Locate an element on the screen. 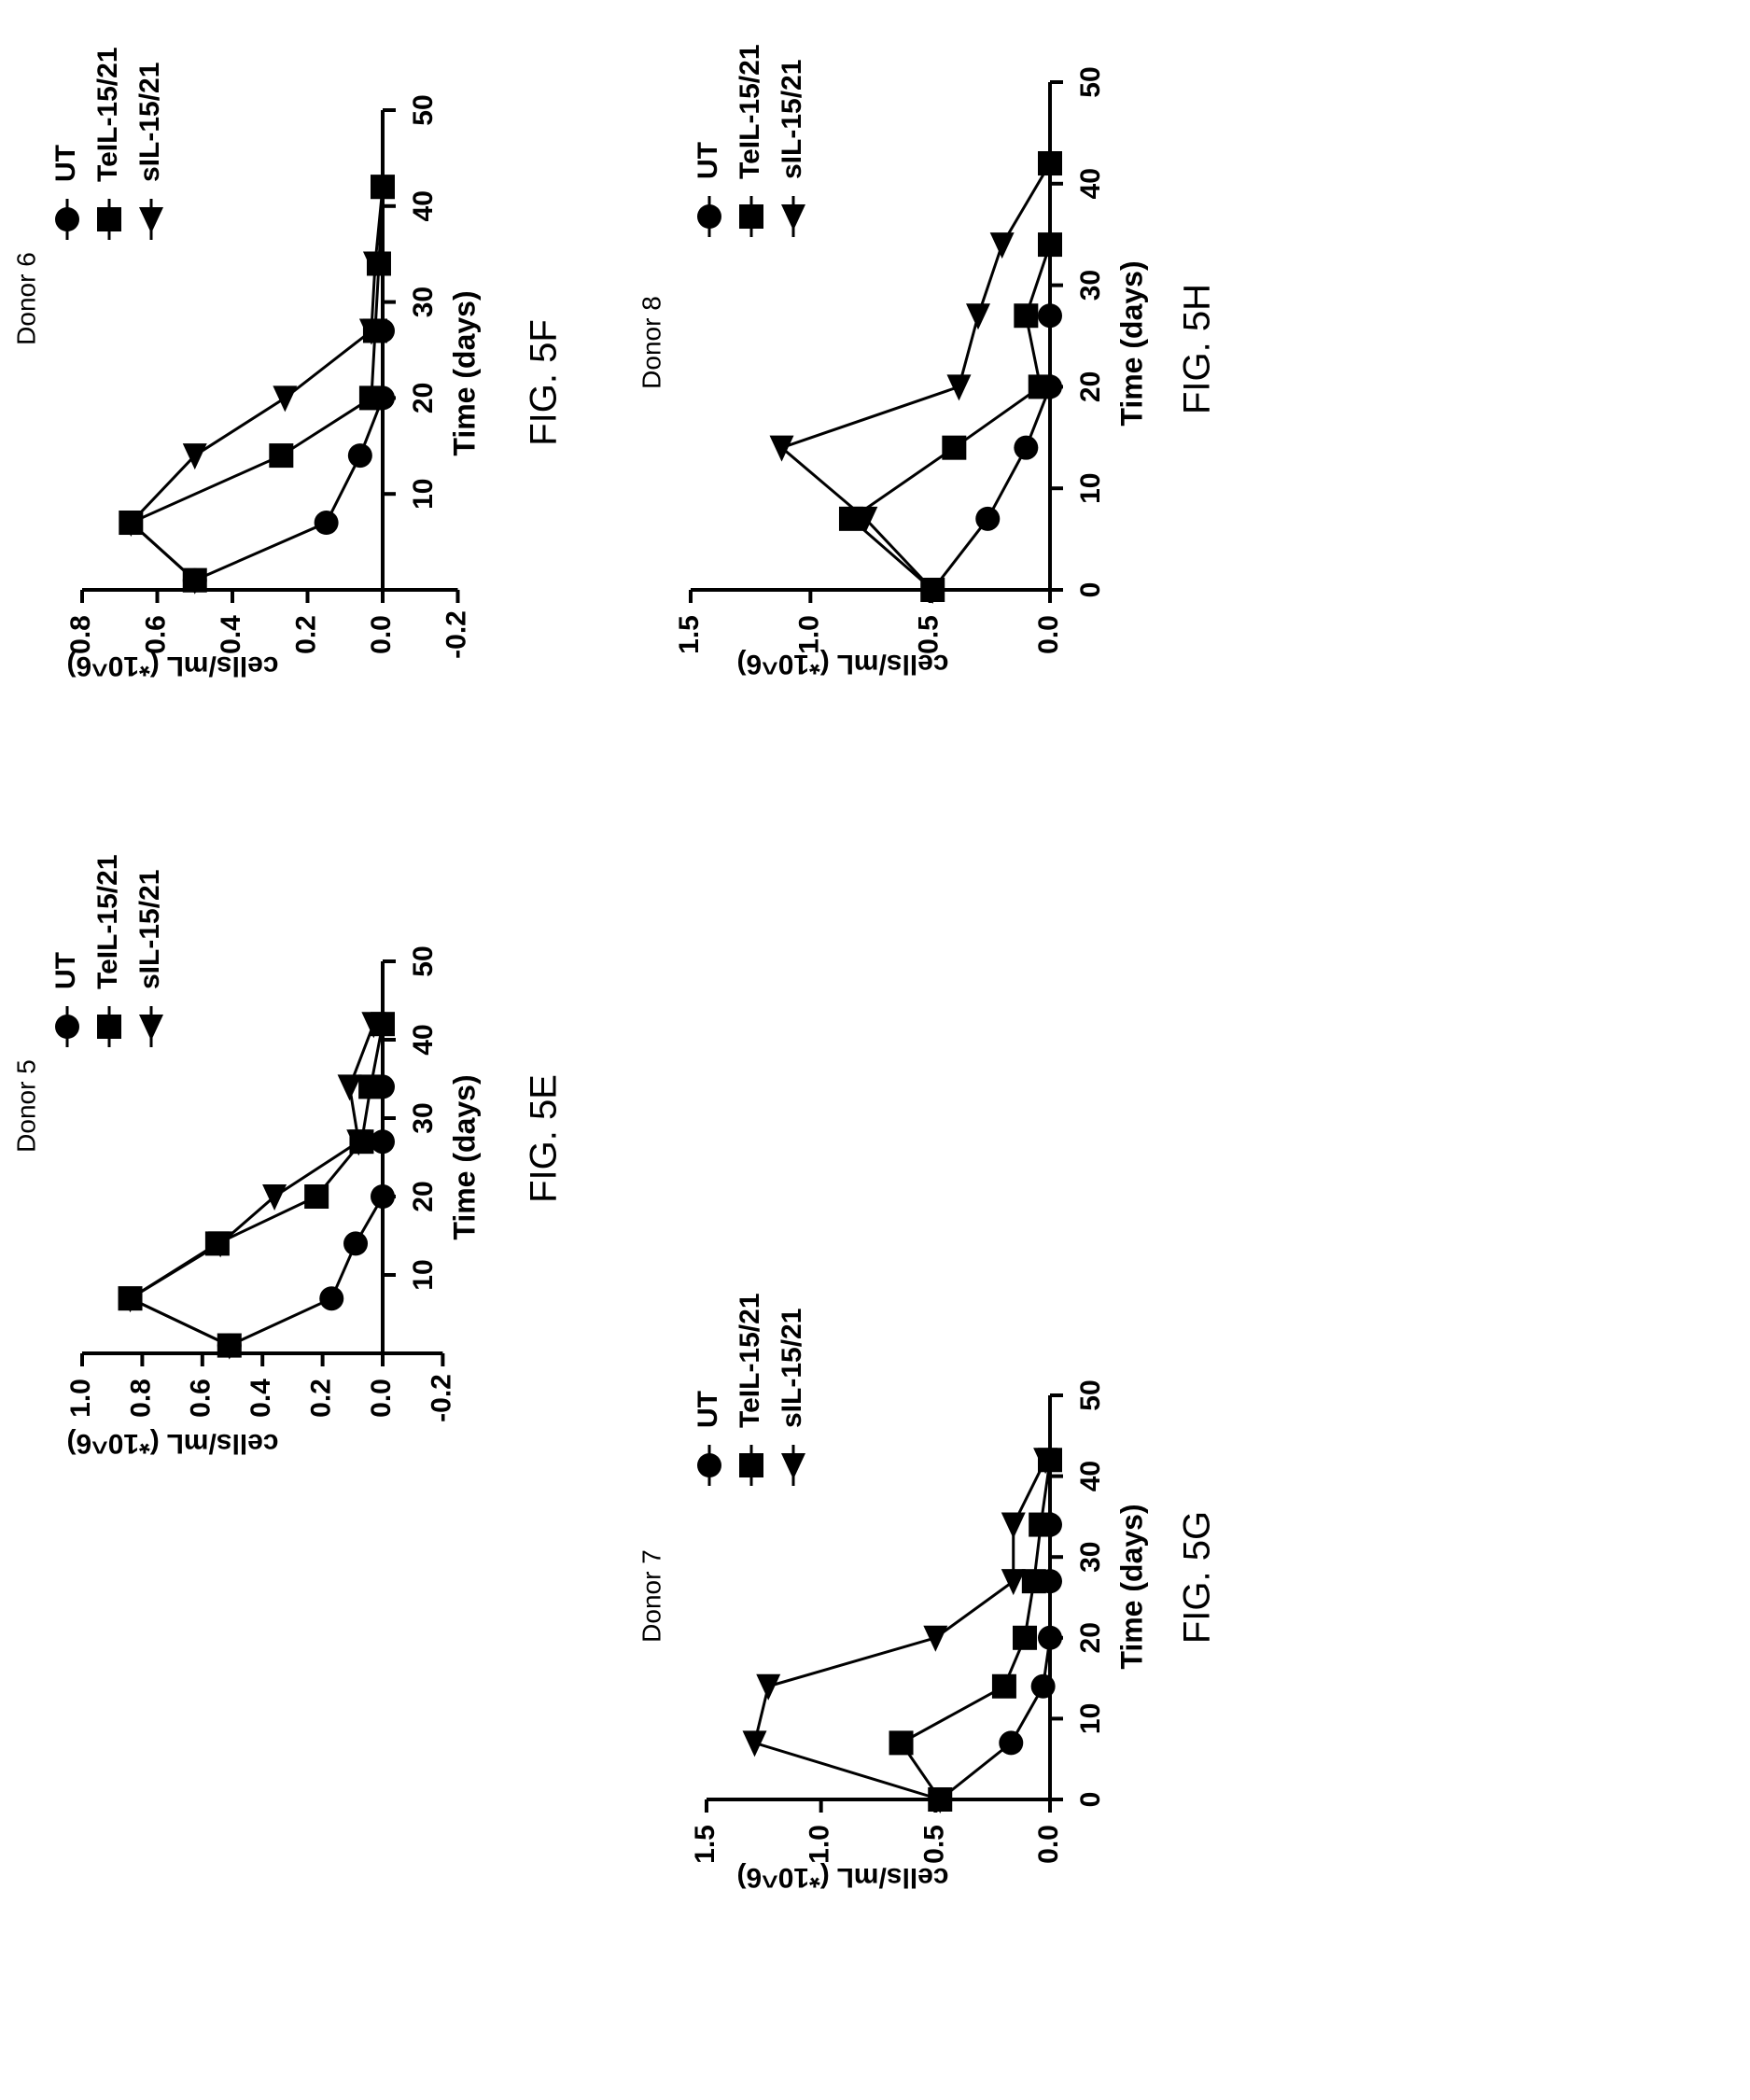 Image resolution: width=1750 pixels, height=2100 pixels. chart-title: Donor 8 is located at coordinates (651, 342).